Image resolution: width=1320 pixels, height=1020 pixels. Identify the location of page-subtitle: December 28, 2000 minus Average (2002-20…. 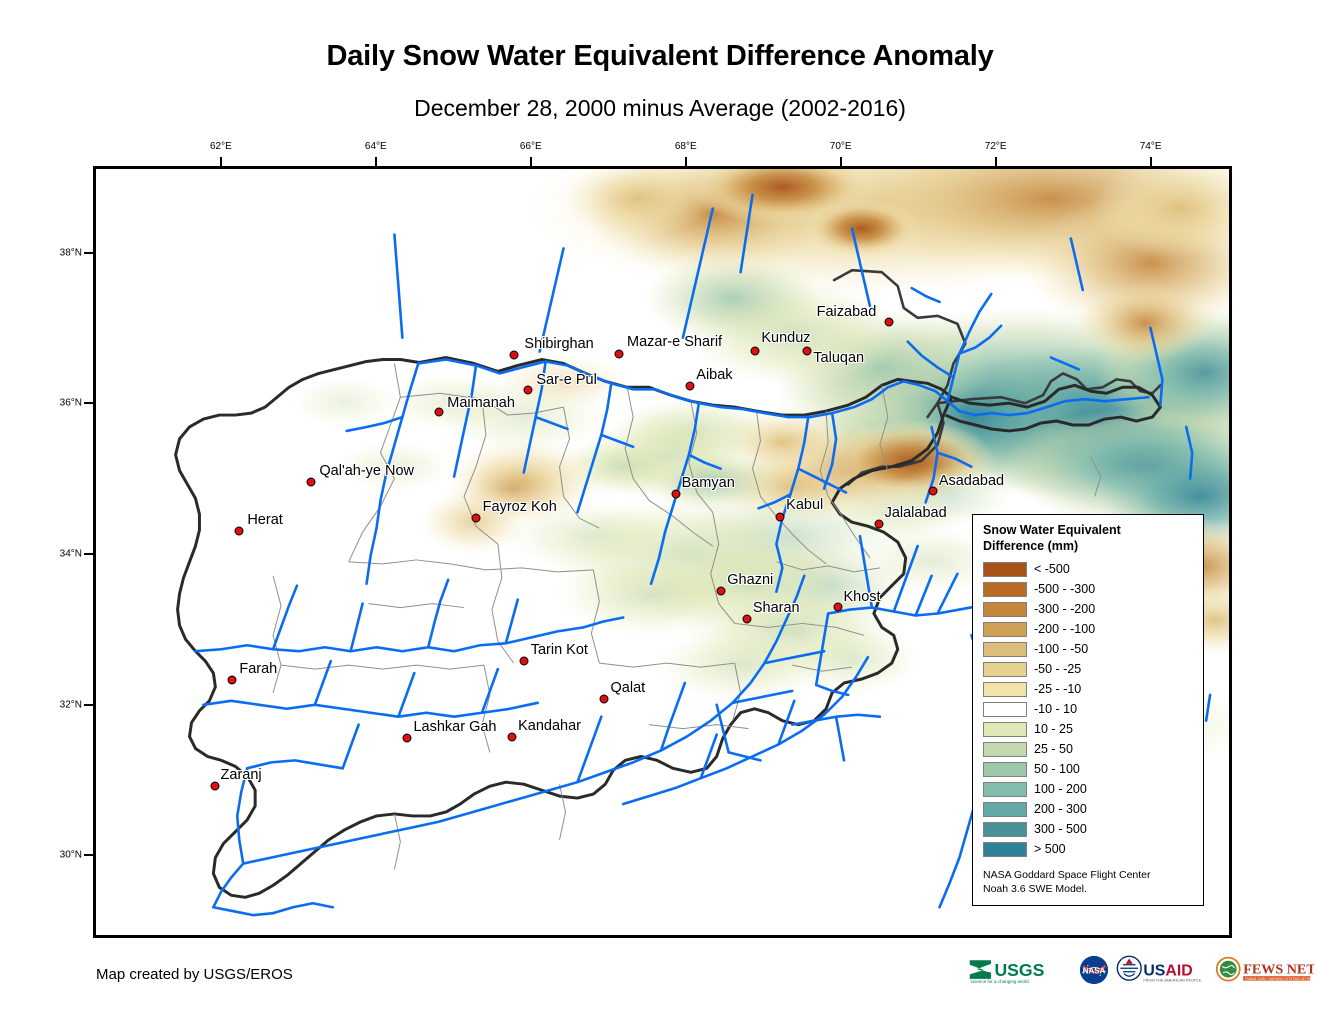
(660, 108).